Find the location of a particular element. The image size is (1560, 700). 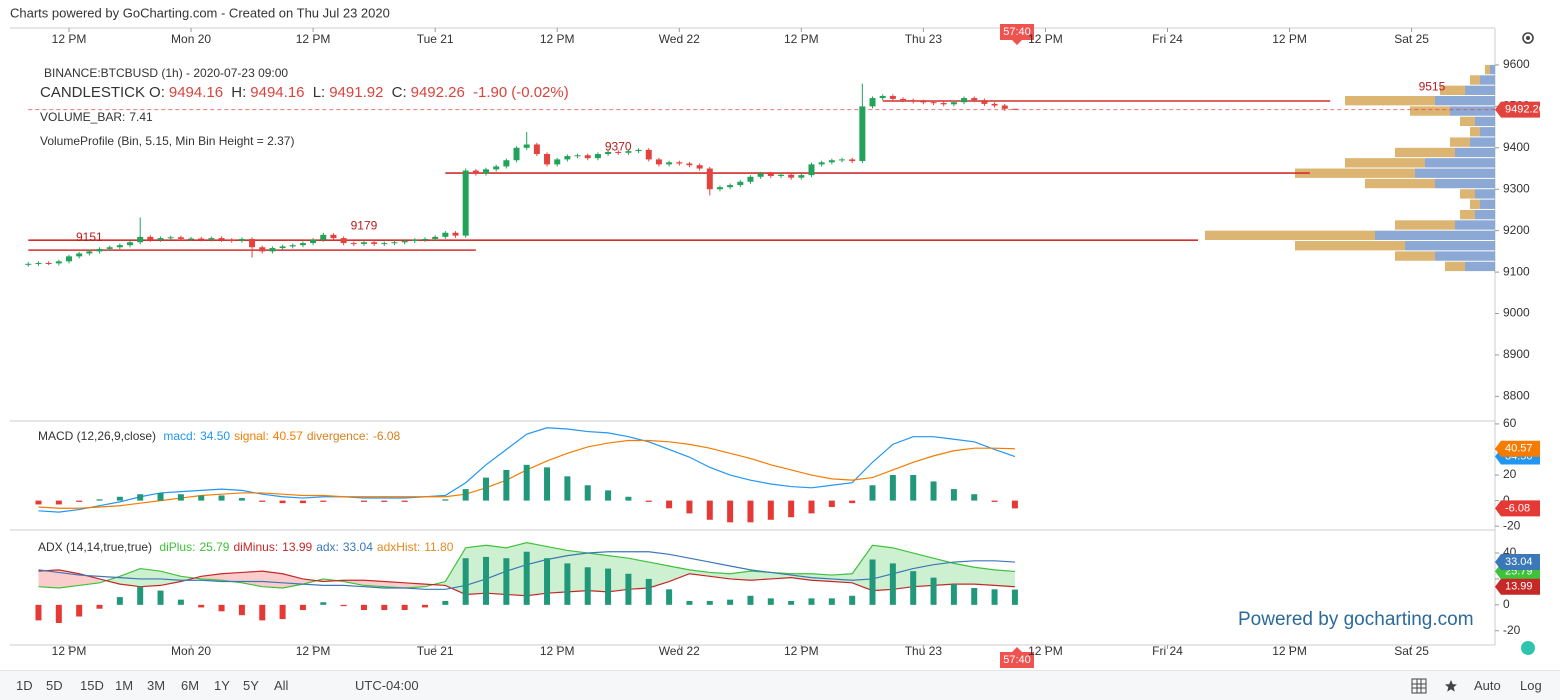

range-button: 1D is located at coordinates (24, 685).